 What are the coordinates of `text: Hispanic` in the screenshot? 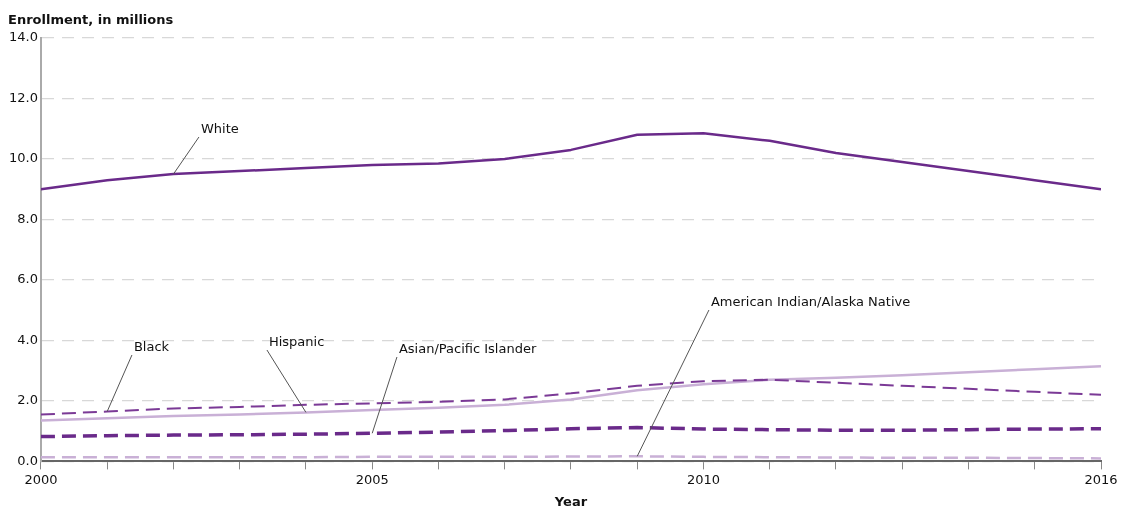 It's located at (296, 341).